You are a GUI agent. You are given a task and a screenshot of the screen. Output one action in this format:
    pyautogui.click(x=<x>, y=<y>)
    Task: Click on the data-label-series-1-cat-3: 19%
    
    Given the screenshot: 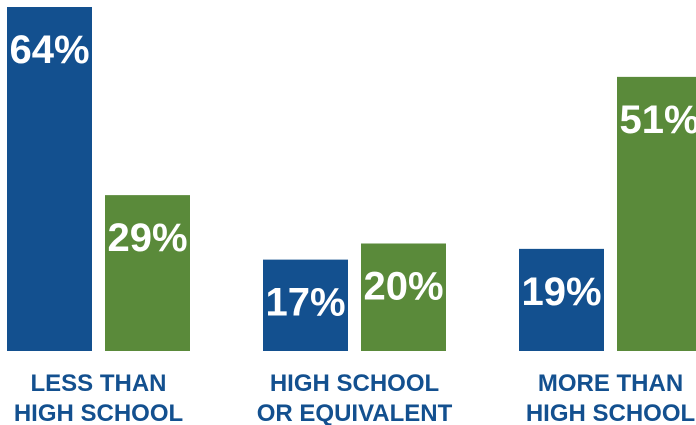 What is the action you would take?
    pyautogui.click(x=561, y=292)
    